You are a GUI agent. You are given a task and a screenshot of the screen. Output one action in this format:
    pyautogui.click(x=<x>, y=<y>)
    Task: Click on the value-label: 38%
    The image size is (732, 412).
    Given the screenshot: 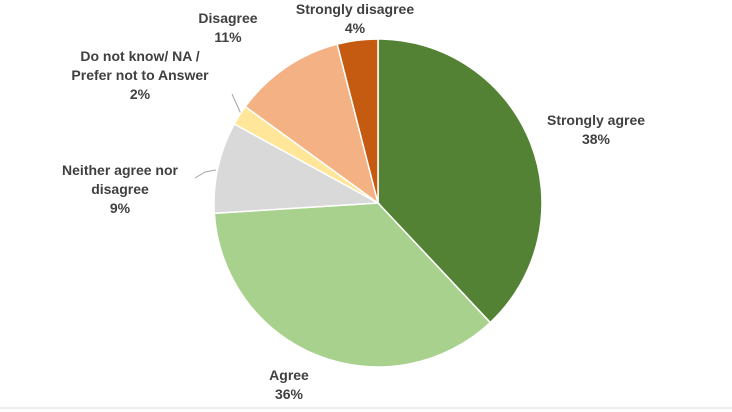 What is the action you would take?
    pyautogui.click(x=596, y=139)
    